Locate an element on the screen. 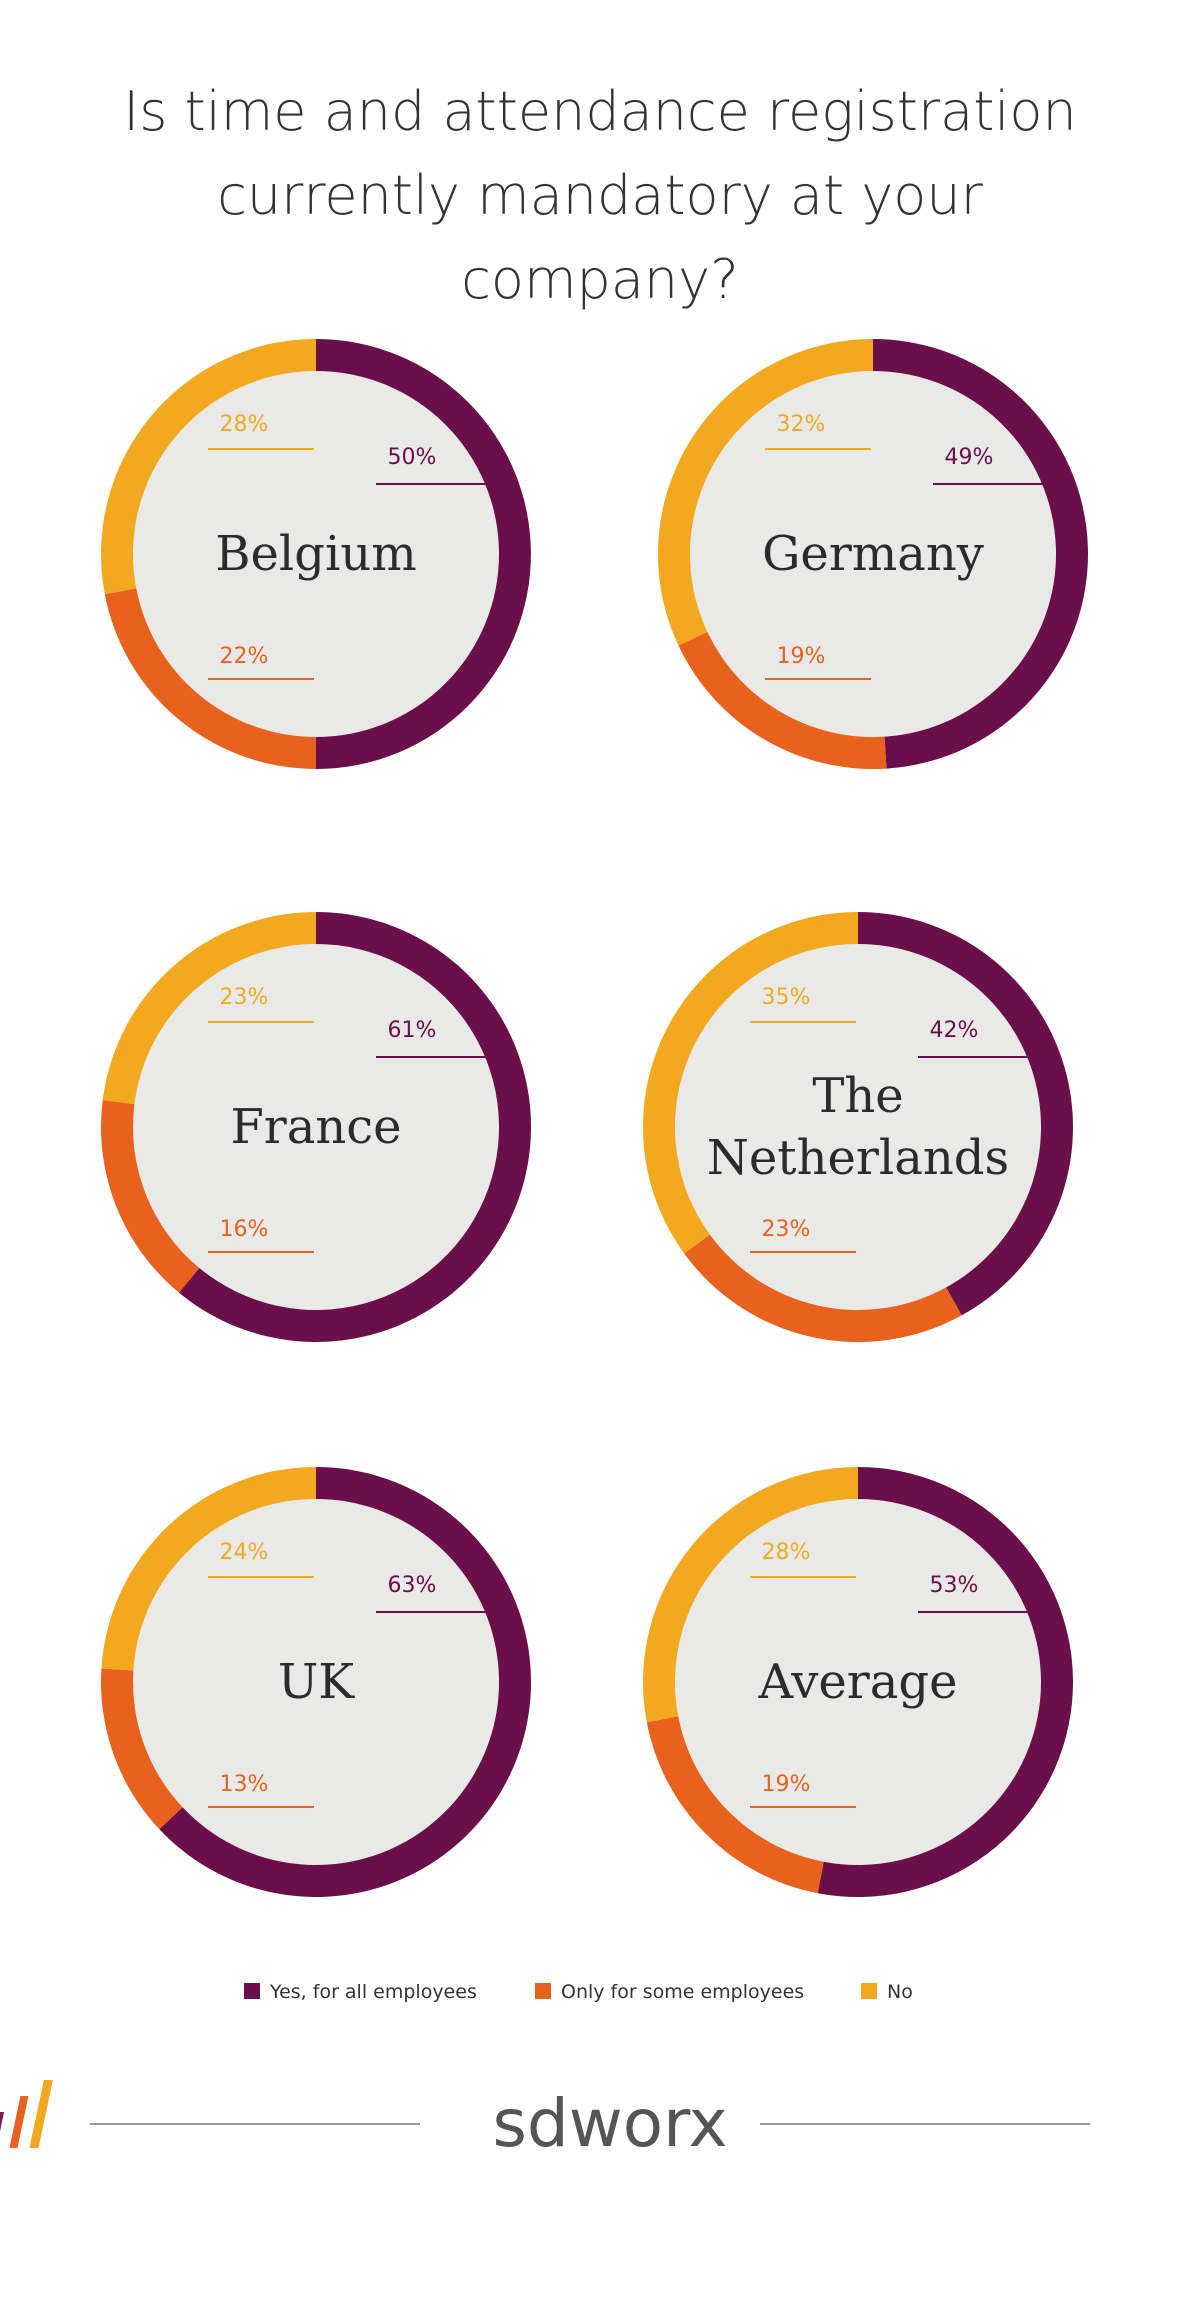 Image resolution: width=1200 pixels, height=2306 pixels. donut-chart: 49% 19% 32% is located at coordinates (873, 554).